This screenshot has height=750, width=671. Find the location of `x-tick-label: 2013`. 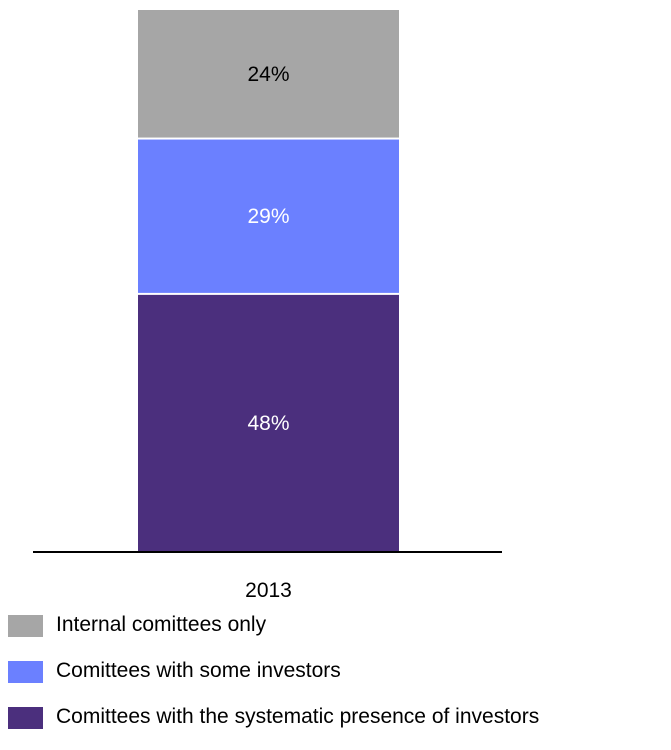

x-tick-label: 2013 is located at coordinates (268, 590).